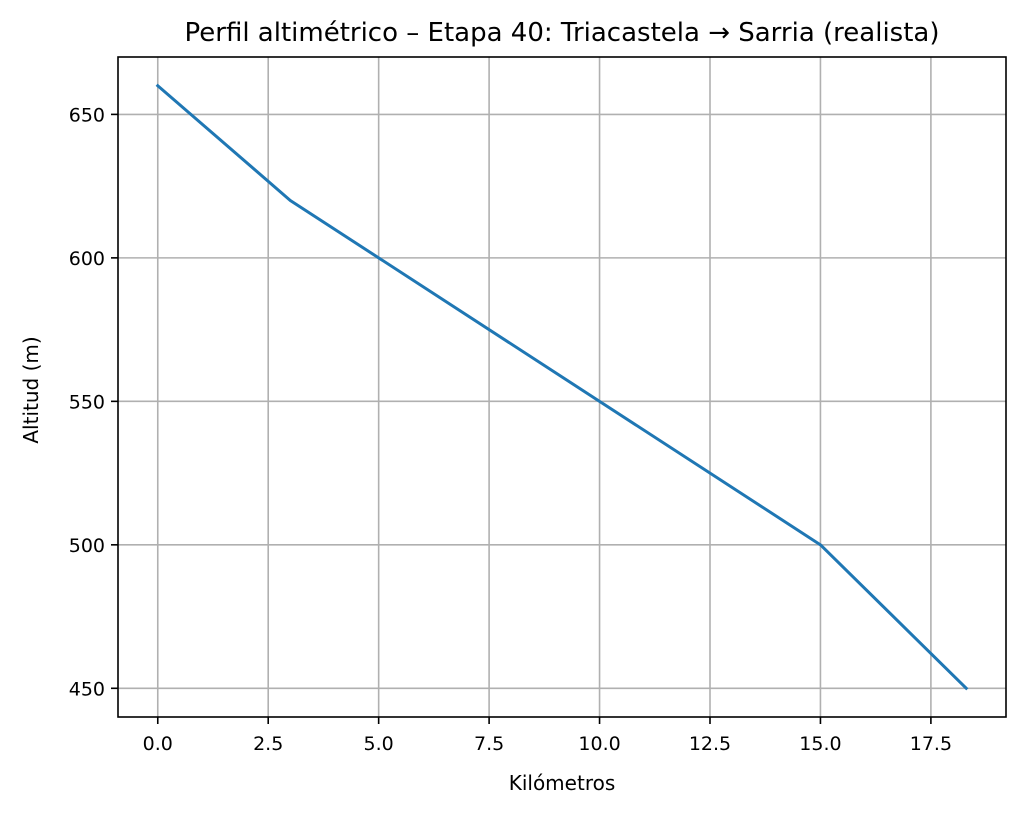 The width and height of the screenshot is (1024, 814). I want to click on x-tick-label: 17.5, so click(931, 744).